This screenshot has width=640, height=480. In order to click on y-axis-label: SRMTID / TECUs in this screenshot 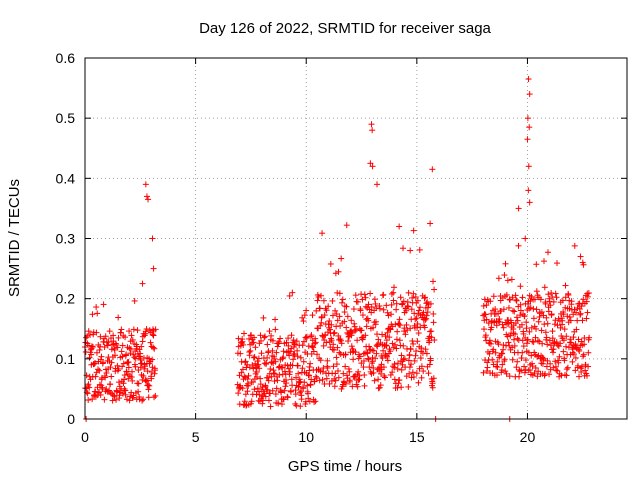, I will do `click(14, 238)`.